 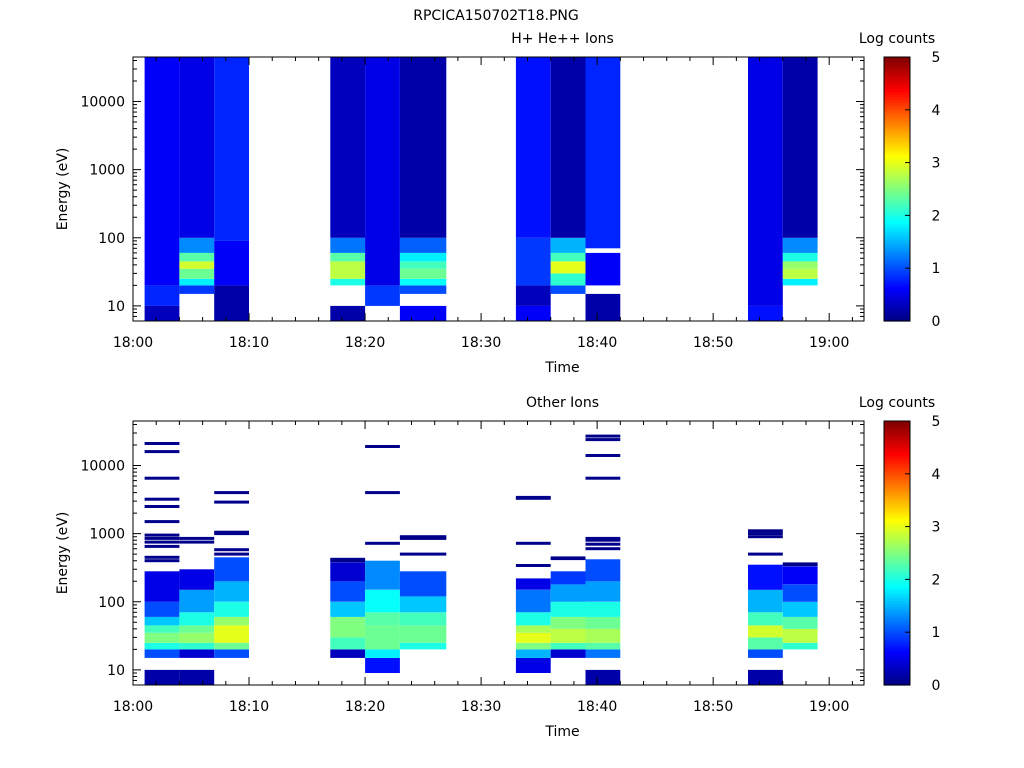 I want to click on colorbar-tick-label: 2, so click(x=936, y=216).